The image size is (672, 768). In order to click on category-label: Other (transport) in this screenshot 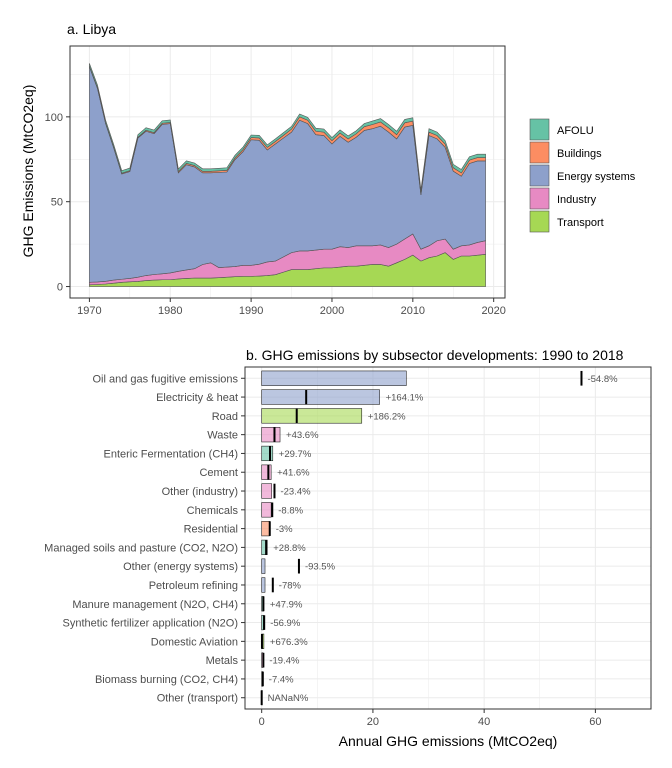, I will do `click(197, 699)`.